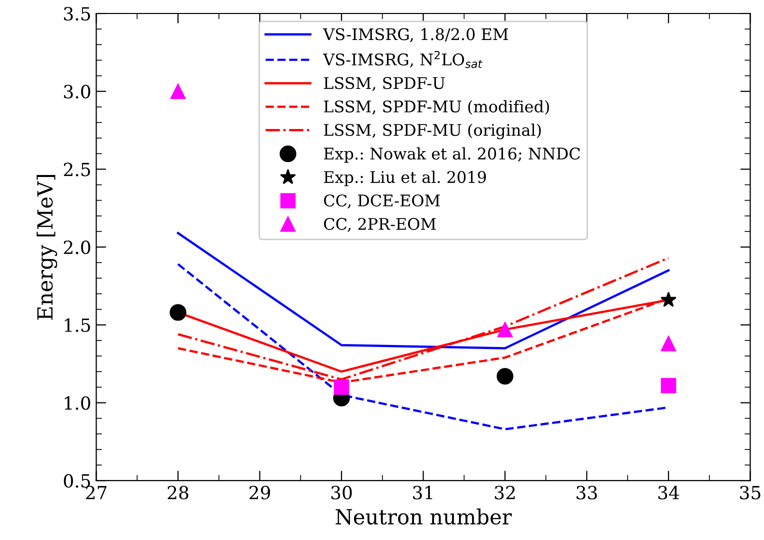 Image resolution: width=764 pixels, height=540 pixels. I want to click on x-tick-label: 34, so click(669, 493).